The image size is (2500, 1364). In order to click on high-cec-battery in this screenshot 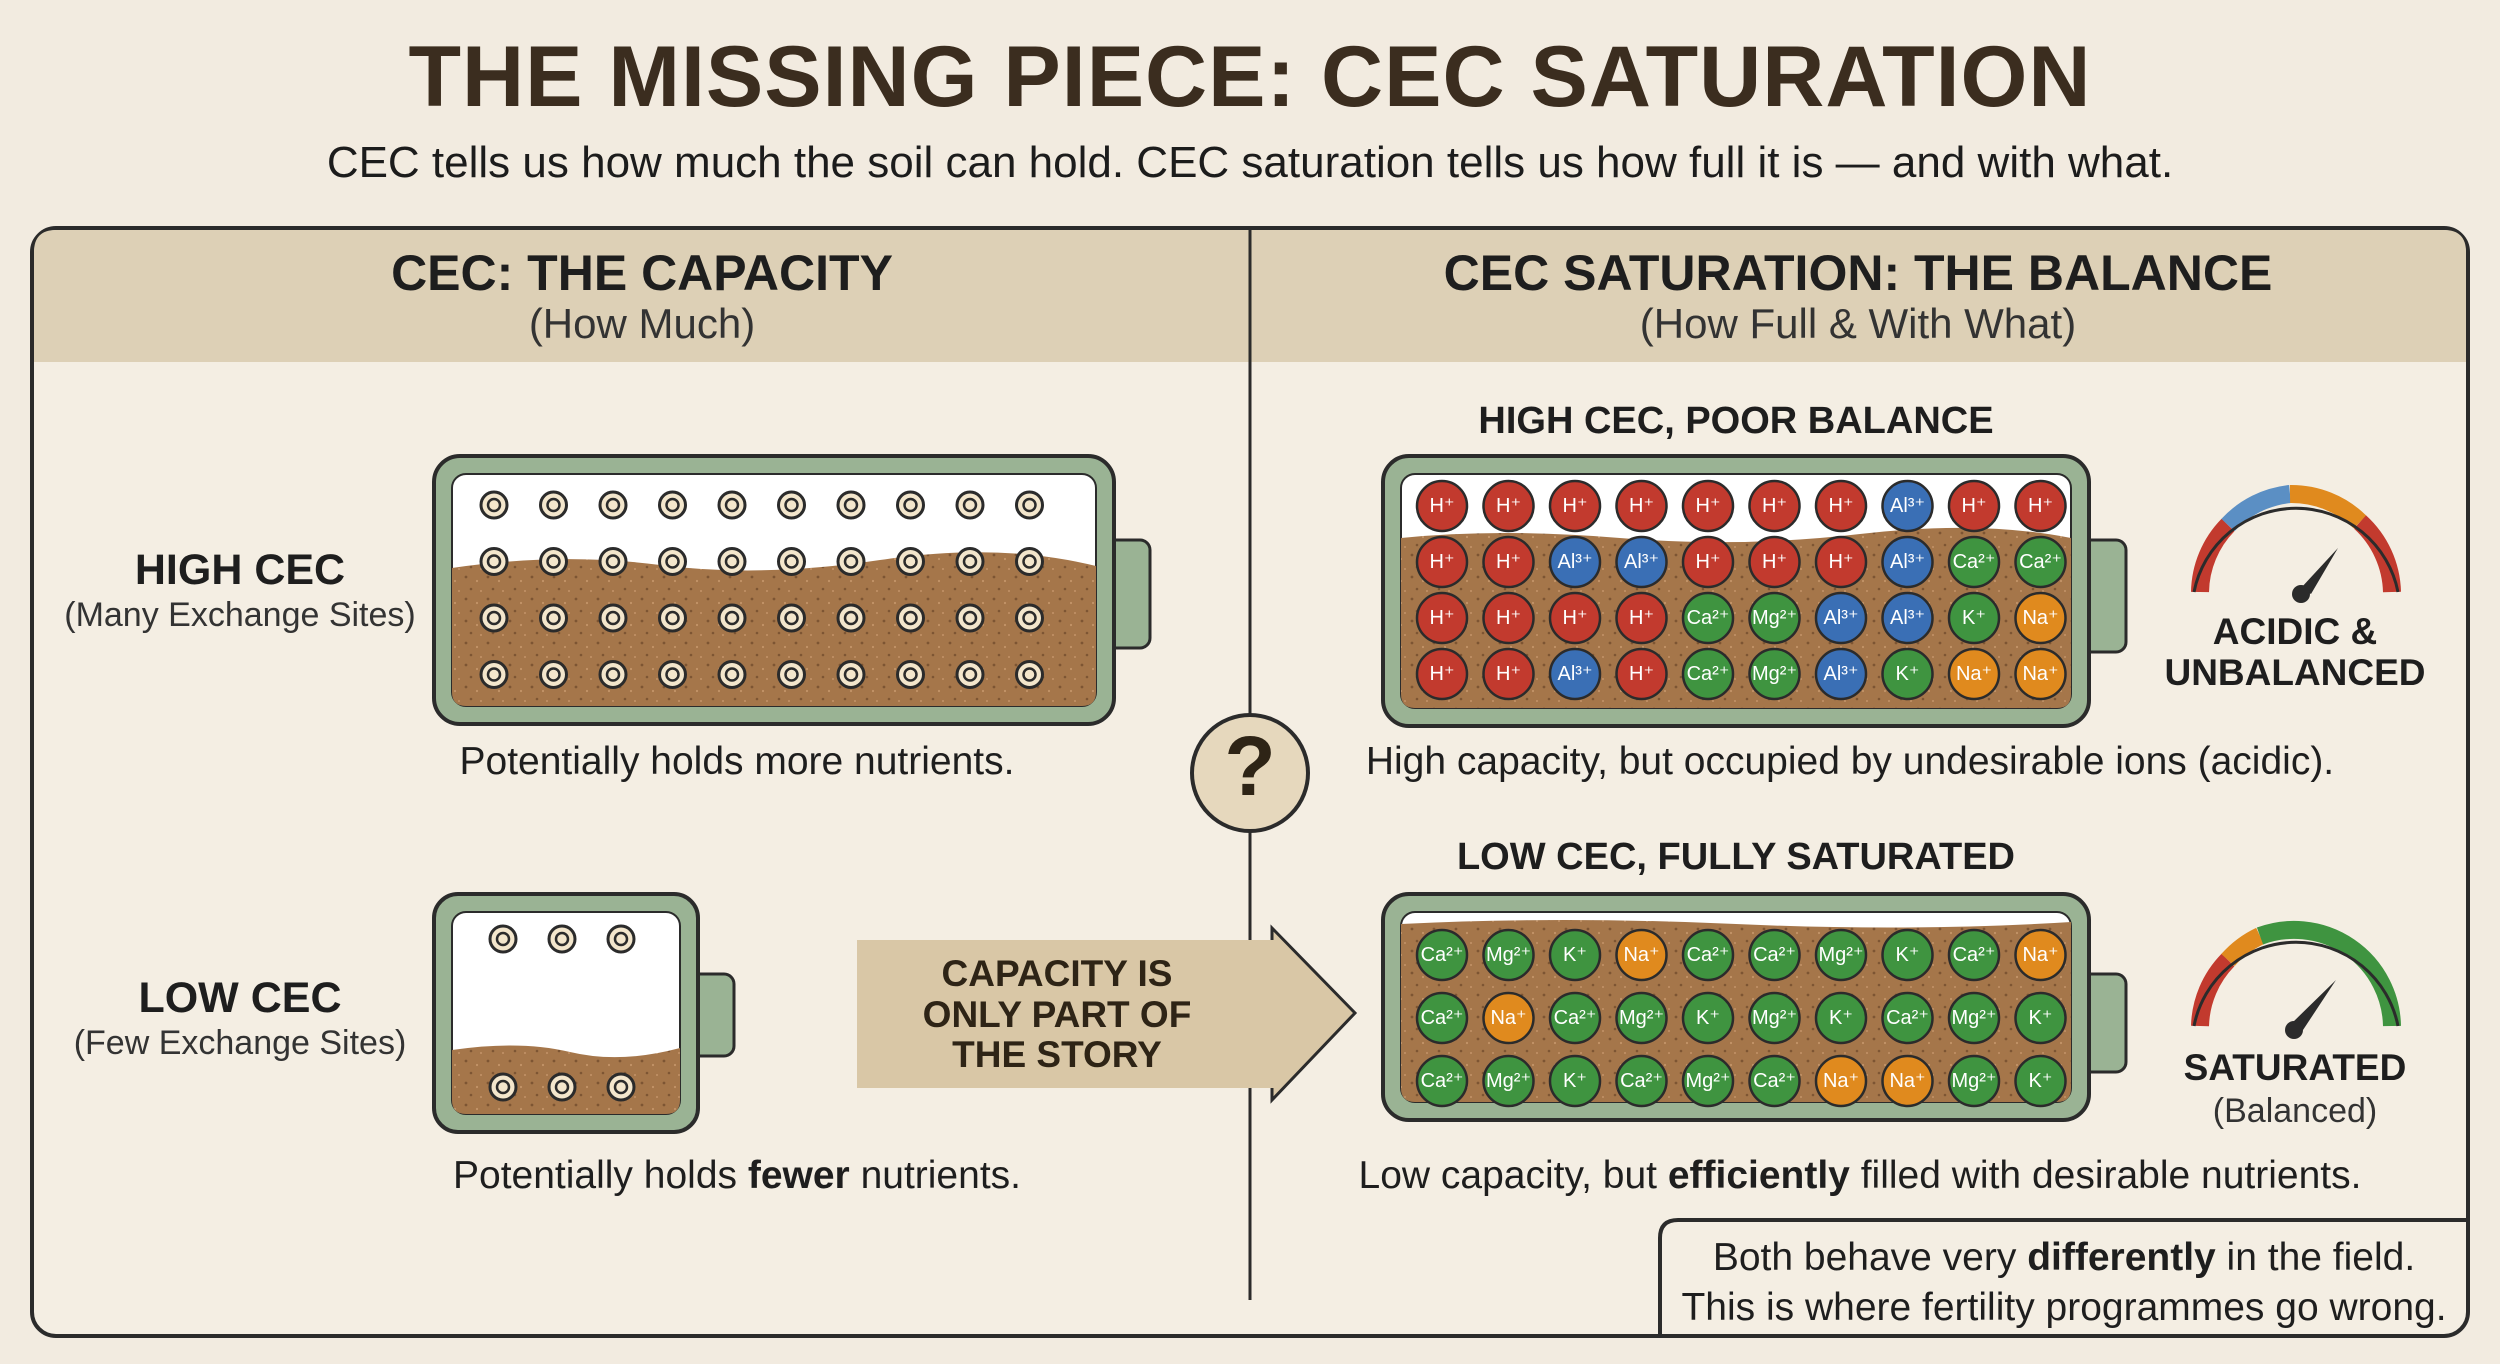, I will do `click(792, 590)`.